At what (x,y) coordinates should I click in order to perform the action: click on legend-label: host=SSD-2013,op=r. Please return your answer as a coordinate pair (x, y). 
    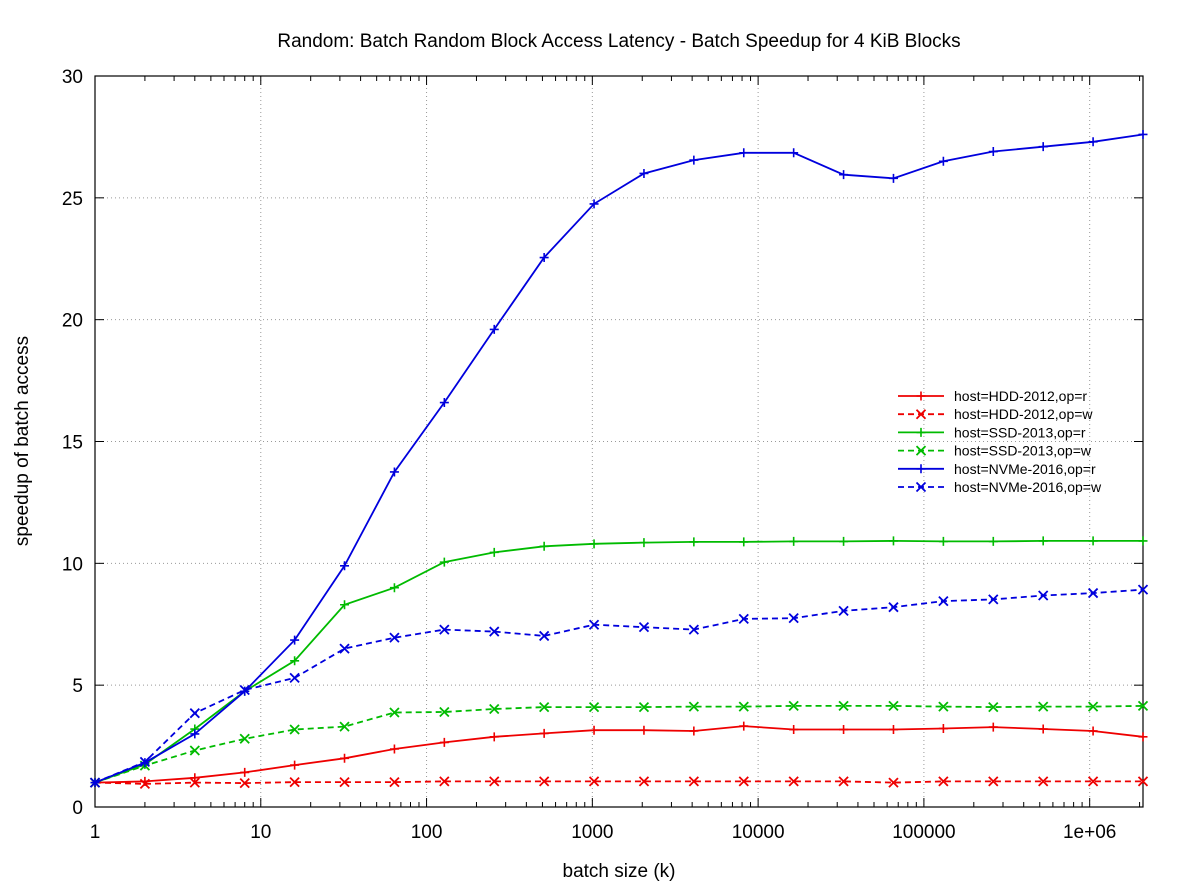
    Looking at the image, I should click on (1020, 432).